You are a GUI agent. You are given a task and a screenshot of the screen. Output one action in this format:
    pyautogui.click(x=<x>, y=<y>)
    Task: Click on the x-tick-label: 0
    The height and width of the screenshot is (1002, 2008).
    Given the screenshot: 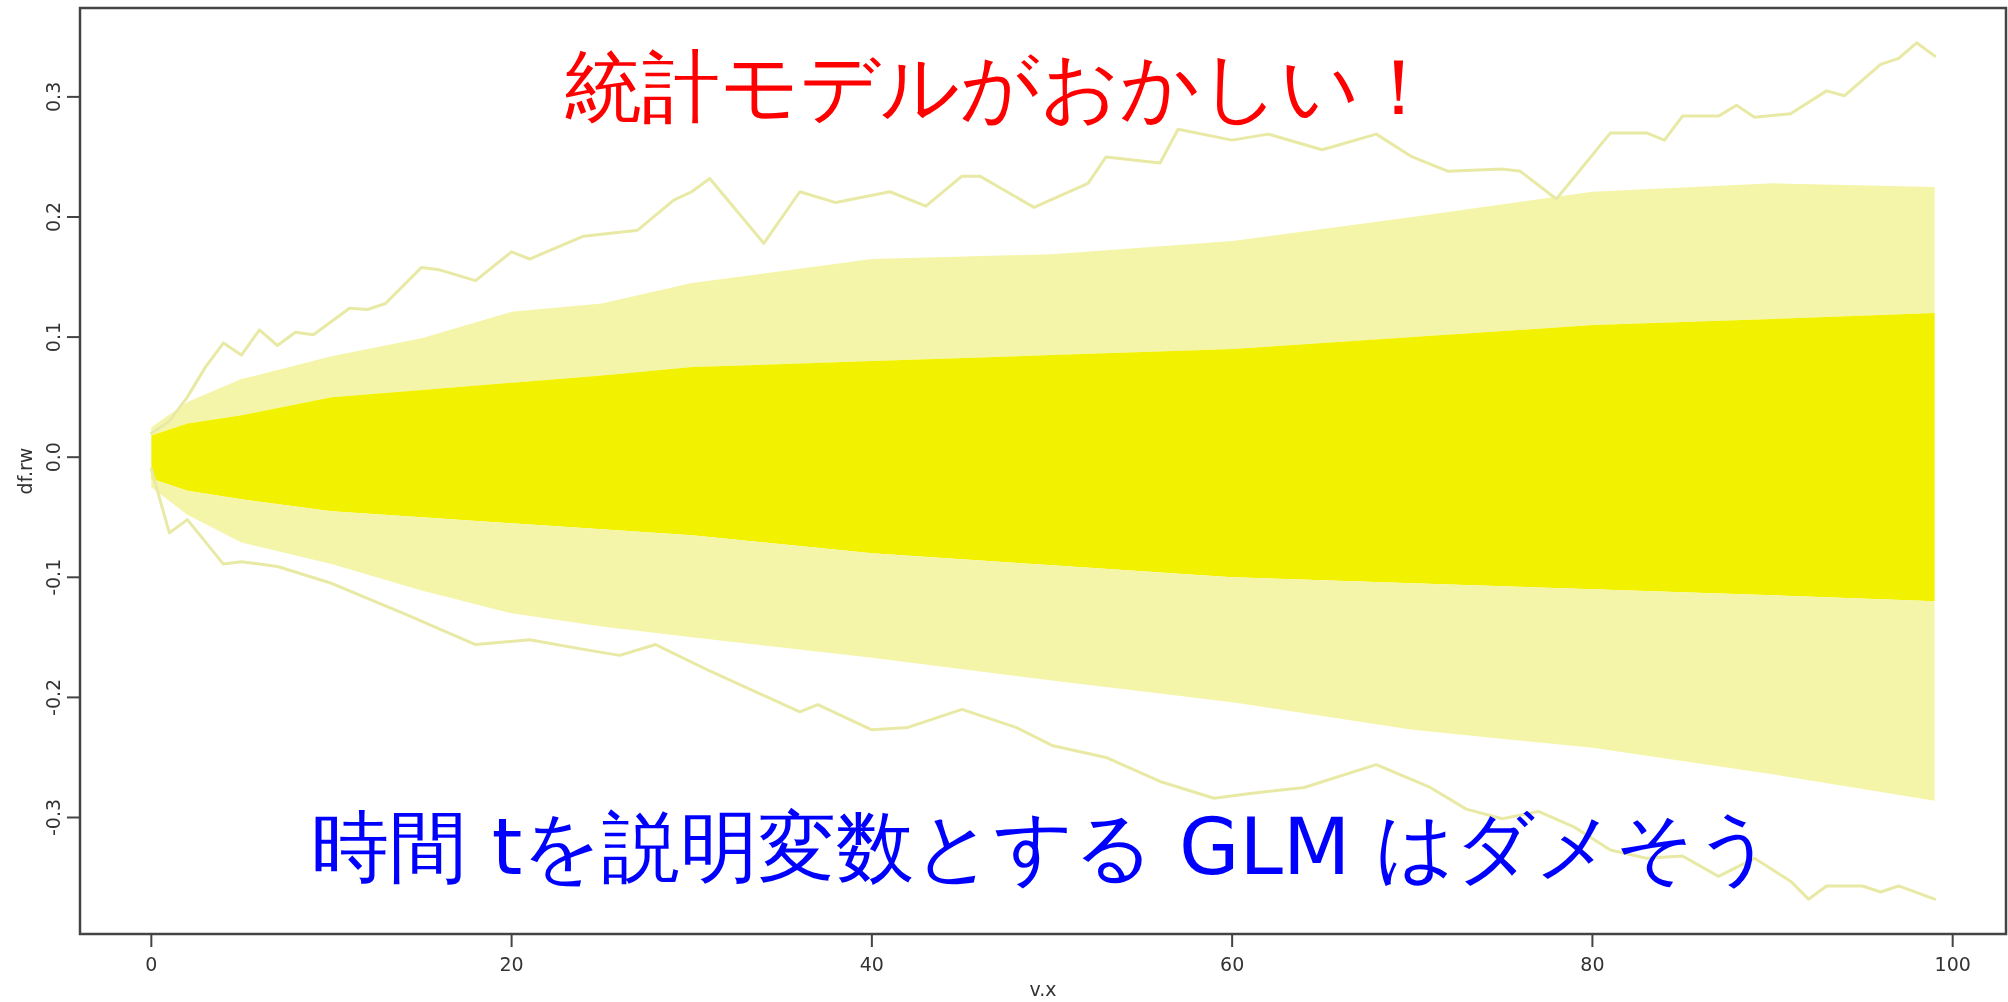 What is the action you would take?
    pyautogui.click(x=151, y=964)
    